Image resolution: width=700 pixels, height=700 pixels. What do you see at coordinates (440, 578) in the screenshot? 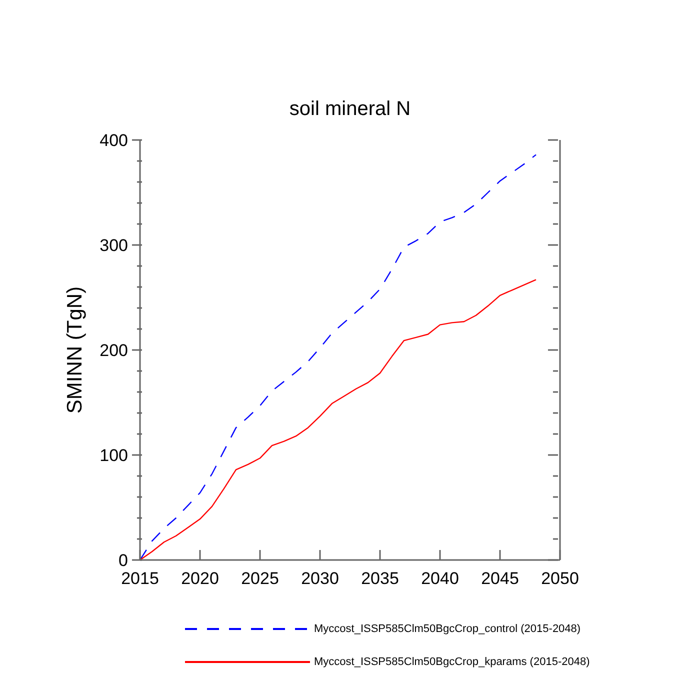
I see `x-tick-label: 2040` at bounding box center [440, 578].